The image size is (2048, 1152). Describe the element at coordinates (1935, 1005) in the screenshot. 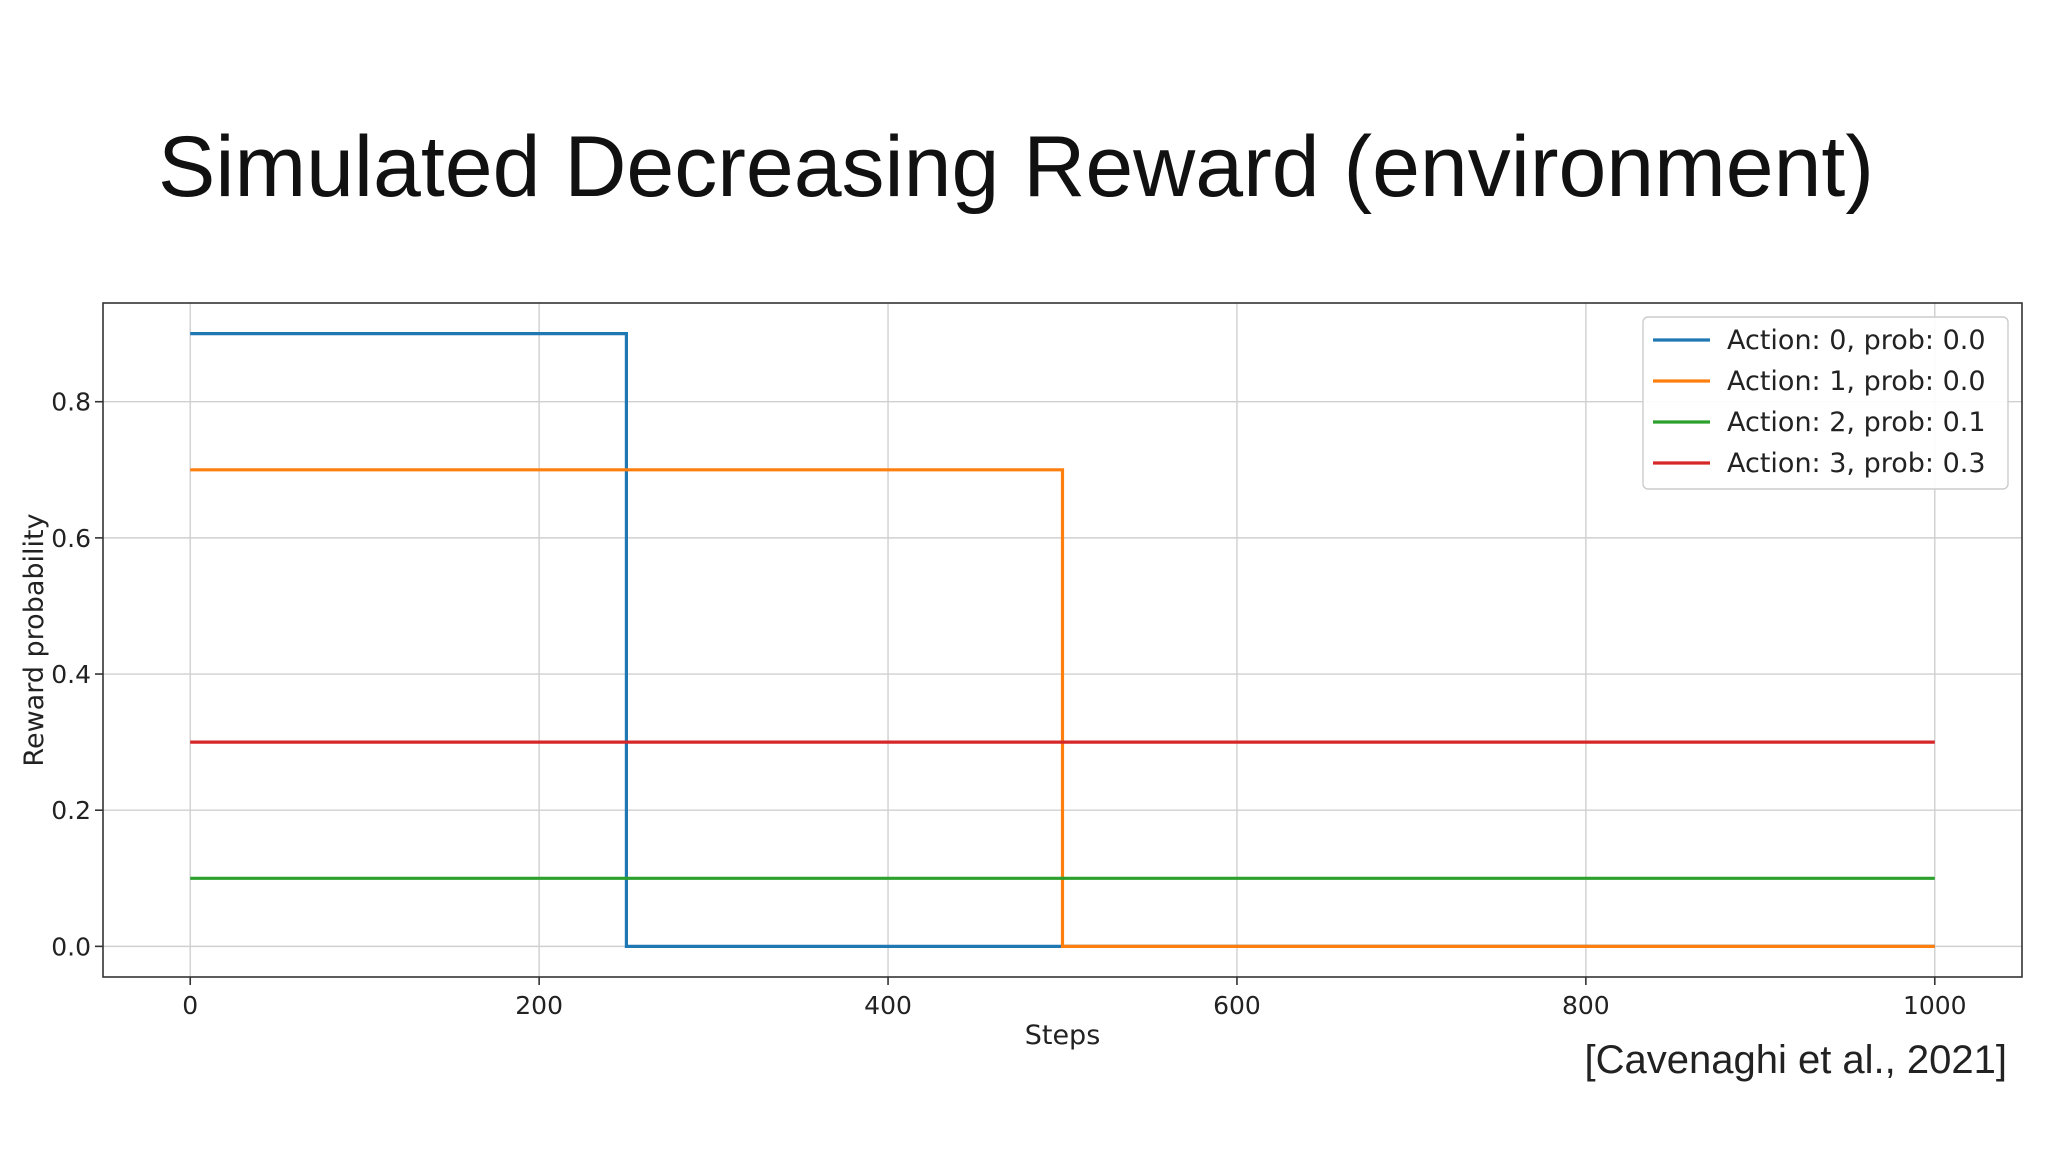

I see `x-tick-label: 1000` at that location.